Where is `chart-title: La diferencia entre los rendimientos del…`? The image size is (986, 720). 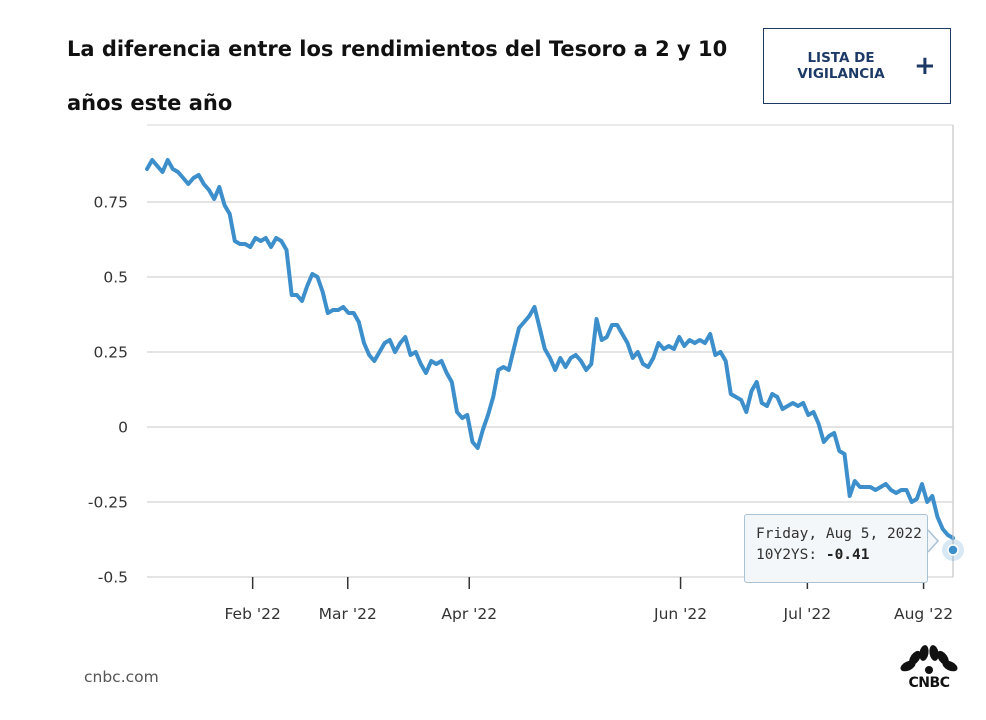
chart-title: La diferencia entre los rendimientos del… is located at coordinates (397, 76).